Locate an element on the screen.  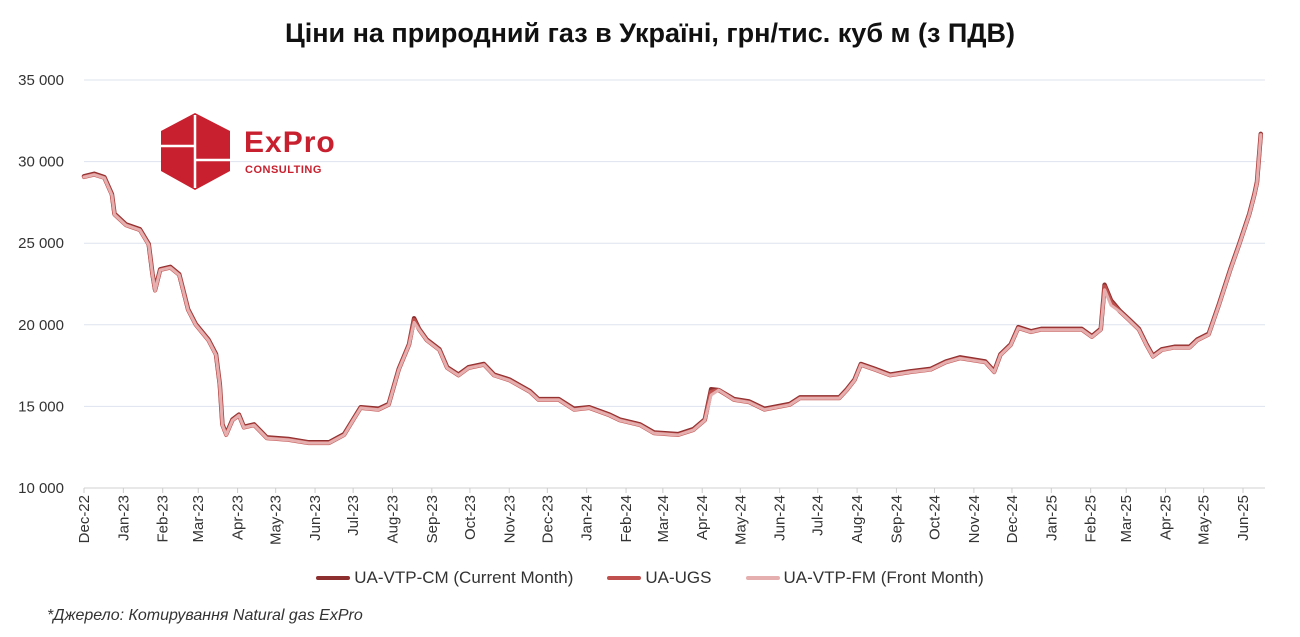
x-tick-label: Apr-25 is located at coordinates (1166, 517).